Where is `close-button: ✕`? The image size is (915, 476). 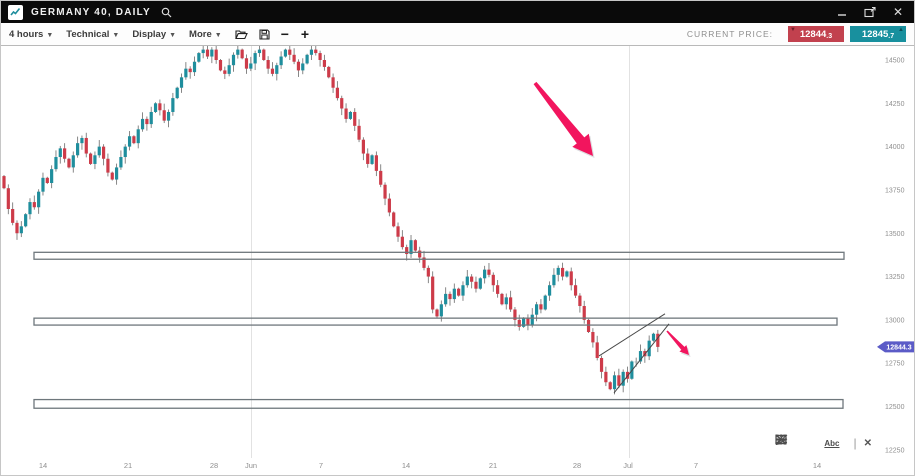 close-button: ✕ is located at coordinates (897, 12).